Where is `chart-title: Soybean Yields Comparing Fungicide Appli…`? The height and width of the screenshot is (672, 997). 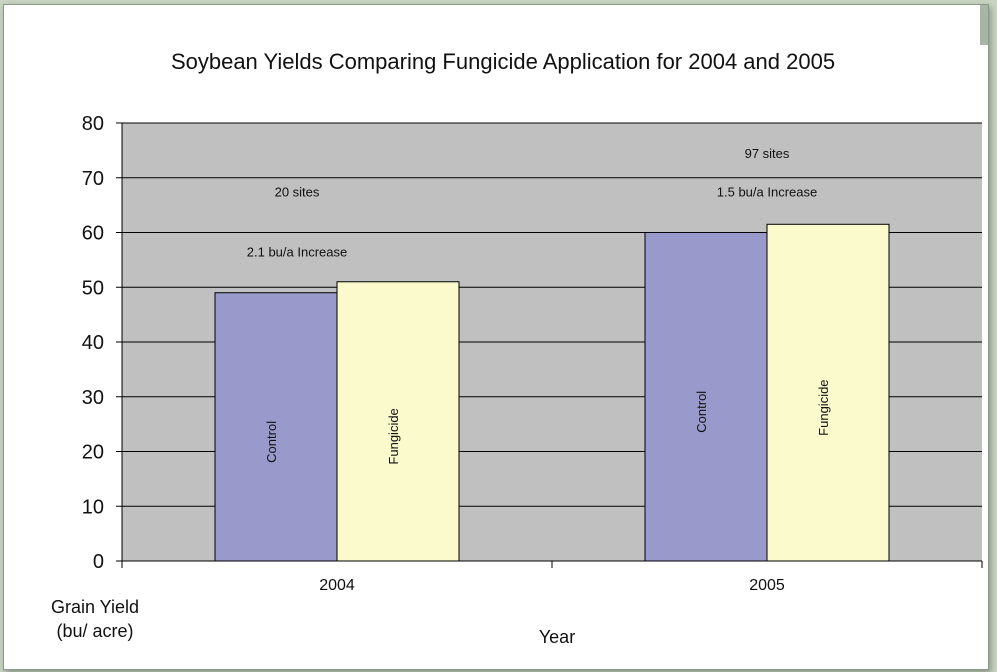 chart-title: Soybean Yields Comparing Fungicide Appli… is located at coordinates (503, 61).